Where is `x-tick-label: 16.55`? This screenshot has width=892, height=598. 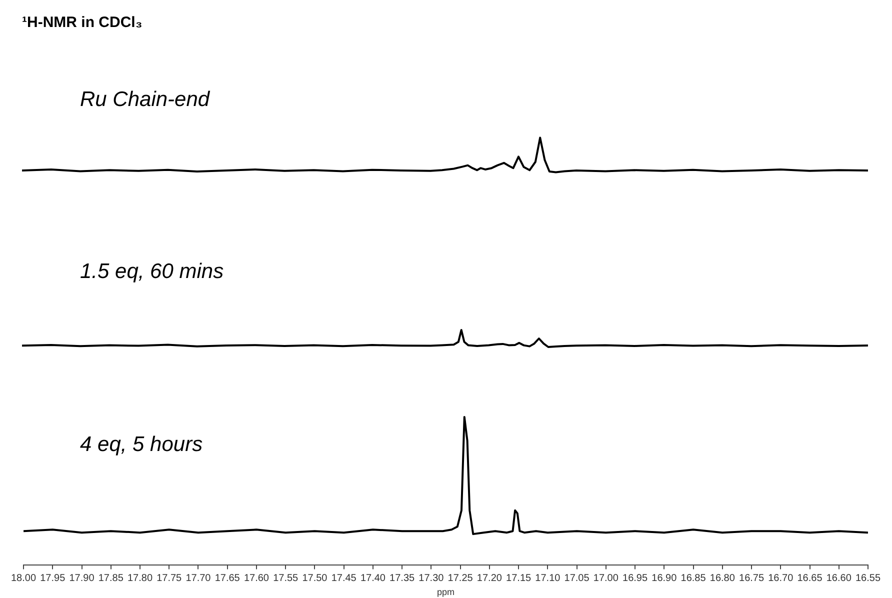 x-tick-label: 16.55 is located at coordinates (868, 578).